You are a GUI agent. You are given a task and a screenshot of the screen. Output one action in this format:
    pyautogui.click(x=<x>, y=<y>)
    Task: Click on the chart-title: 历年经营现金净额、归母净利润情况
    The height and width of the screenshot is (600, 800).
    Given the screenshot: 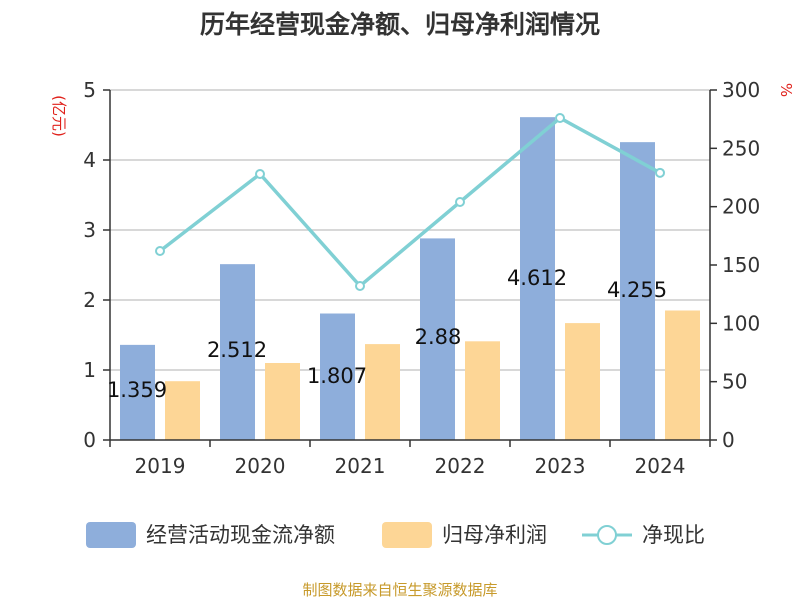 What is the action you would take?
    pyautogui.click(x=400, y=24)
    